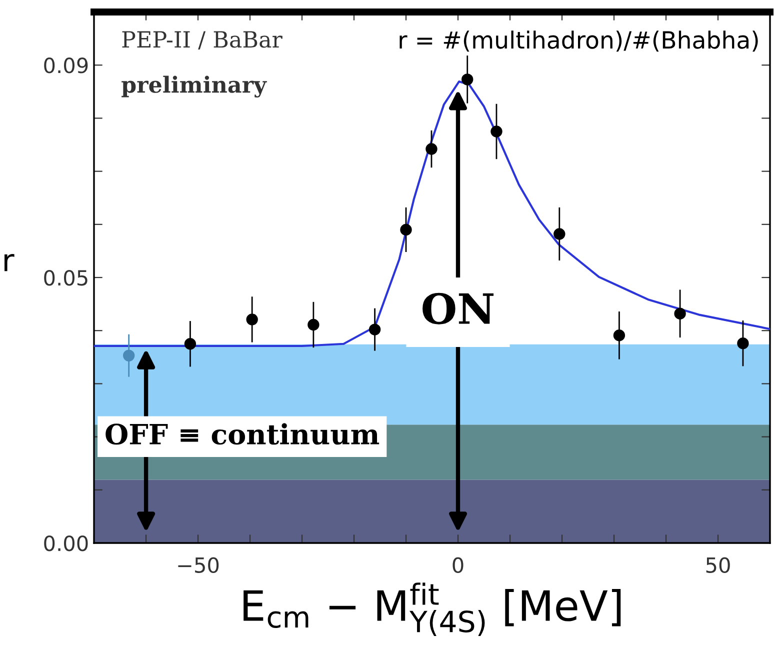 This screenshot has height=660, width=774. Describe the element at coordinates (198, 565) in the screenshot. I see `x-tick-label: −50` at that location.